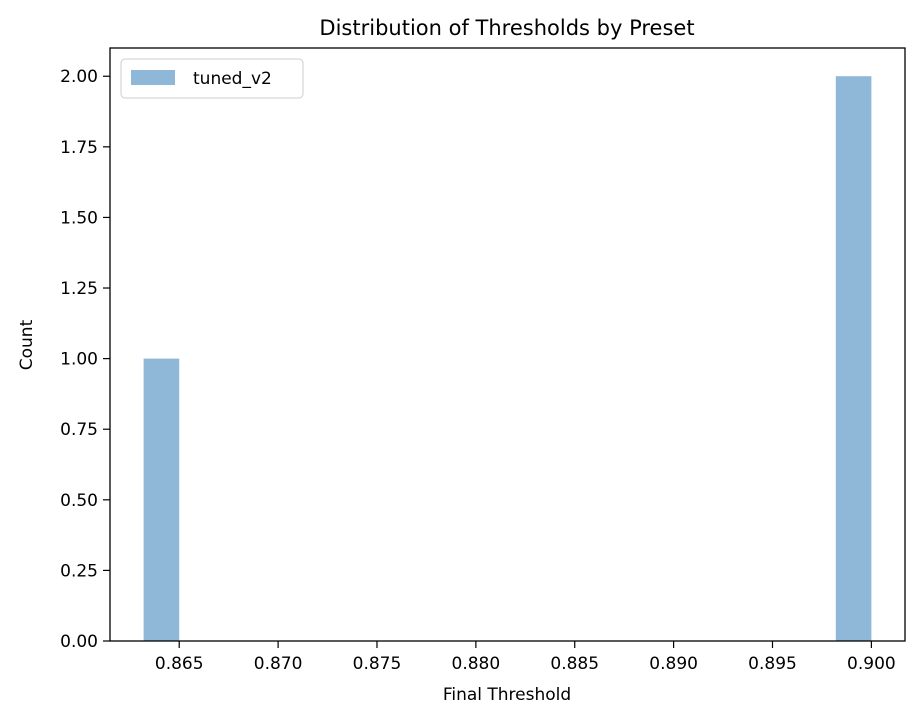 The height and width of the screenshot is (725, 919). Describe the element at coordinates (79, 642) in the screenshot. I see `y-tick-label: 0.00` at that location.